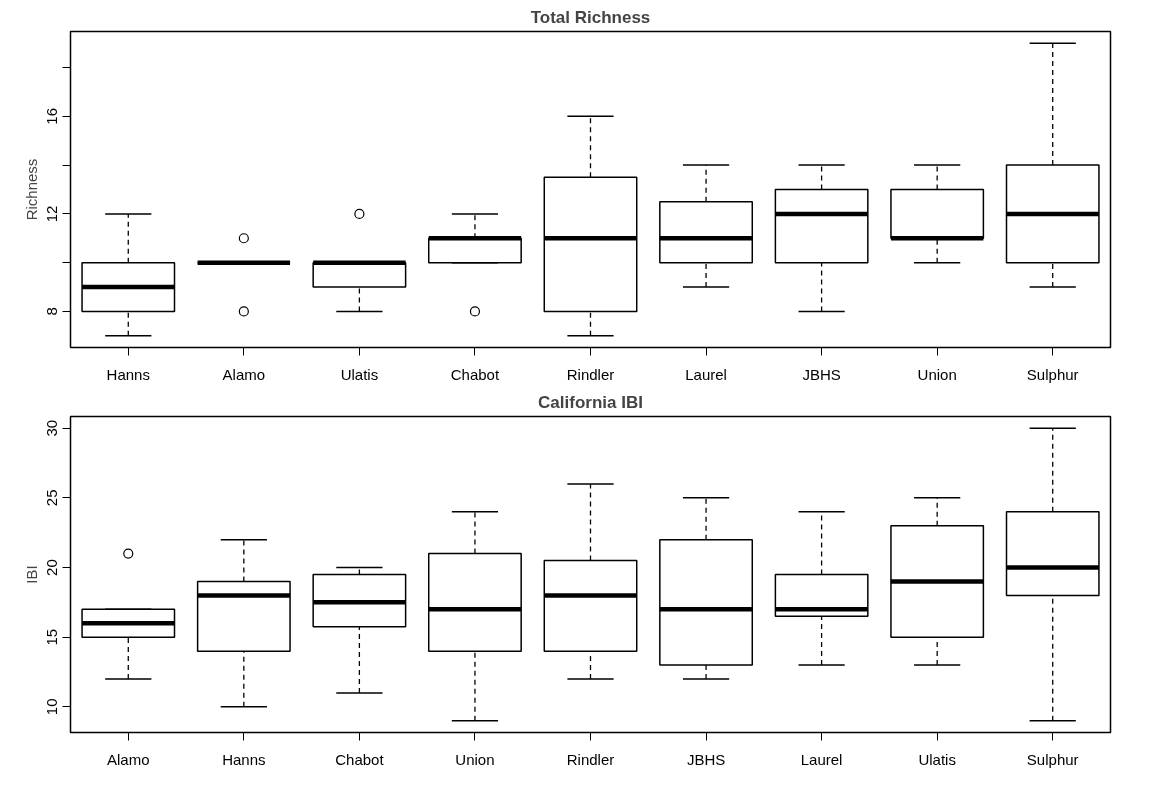  Describe the element at coordinates (52, 214) in the screenshot. I see `y-tick-label: 12` at that location.